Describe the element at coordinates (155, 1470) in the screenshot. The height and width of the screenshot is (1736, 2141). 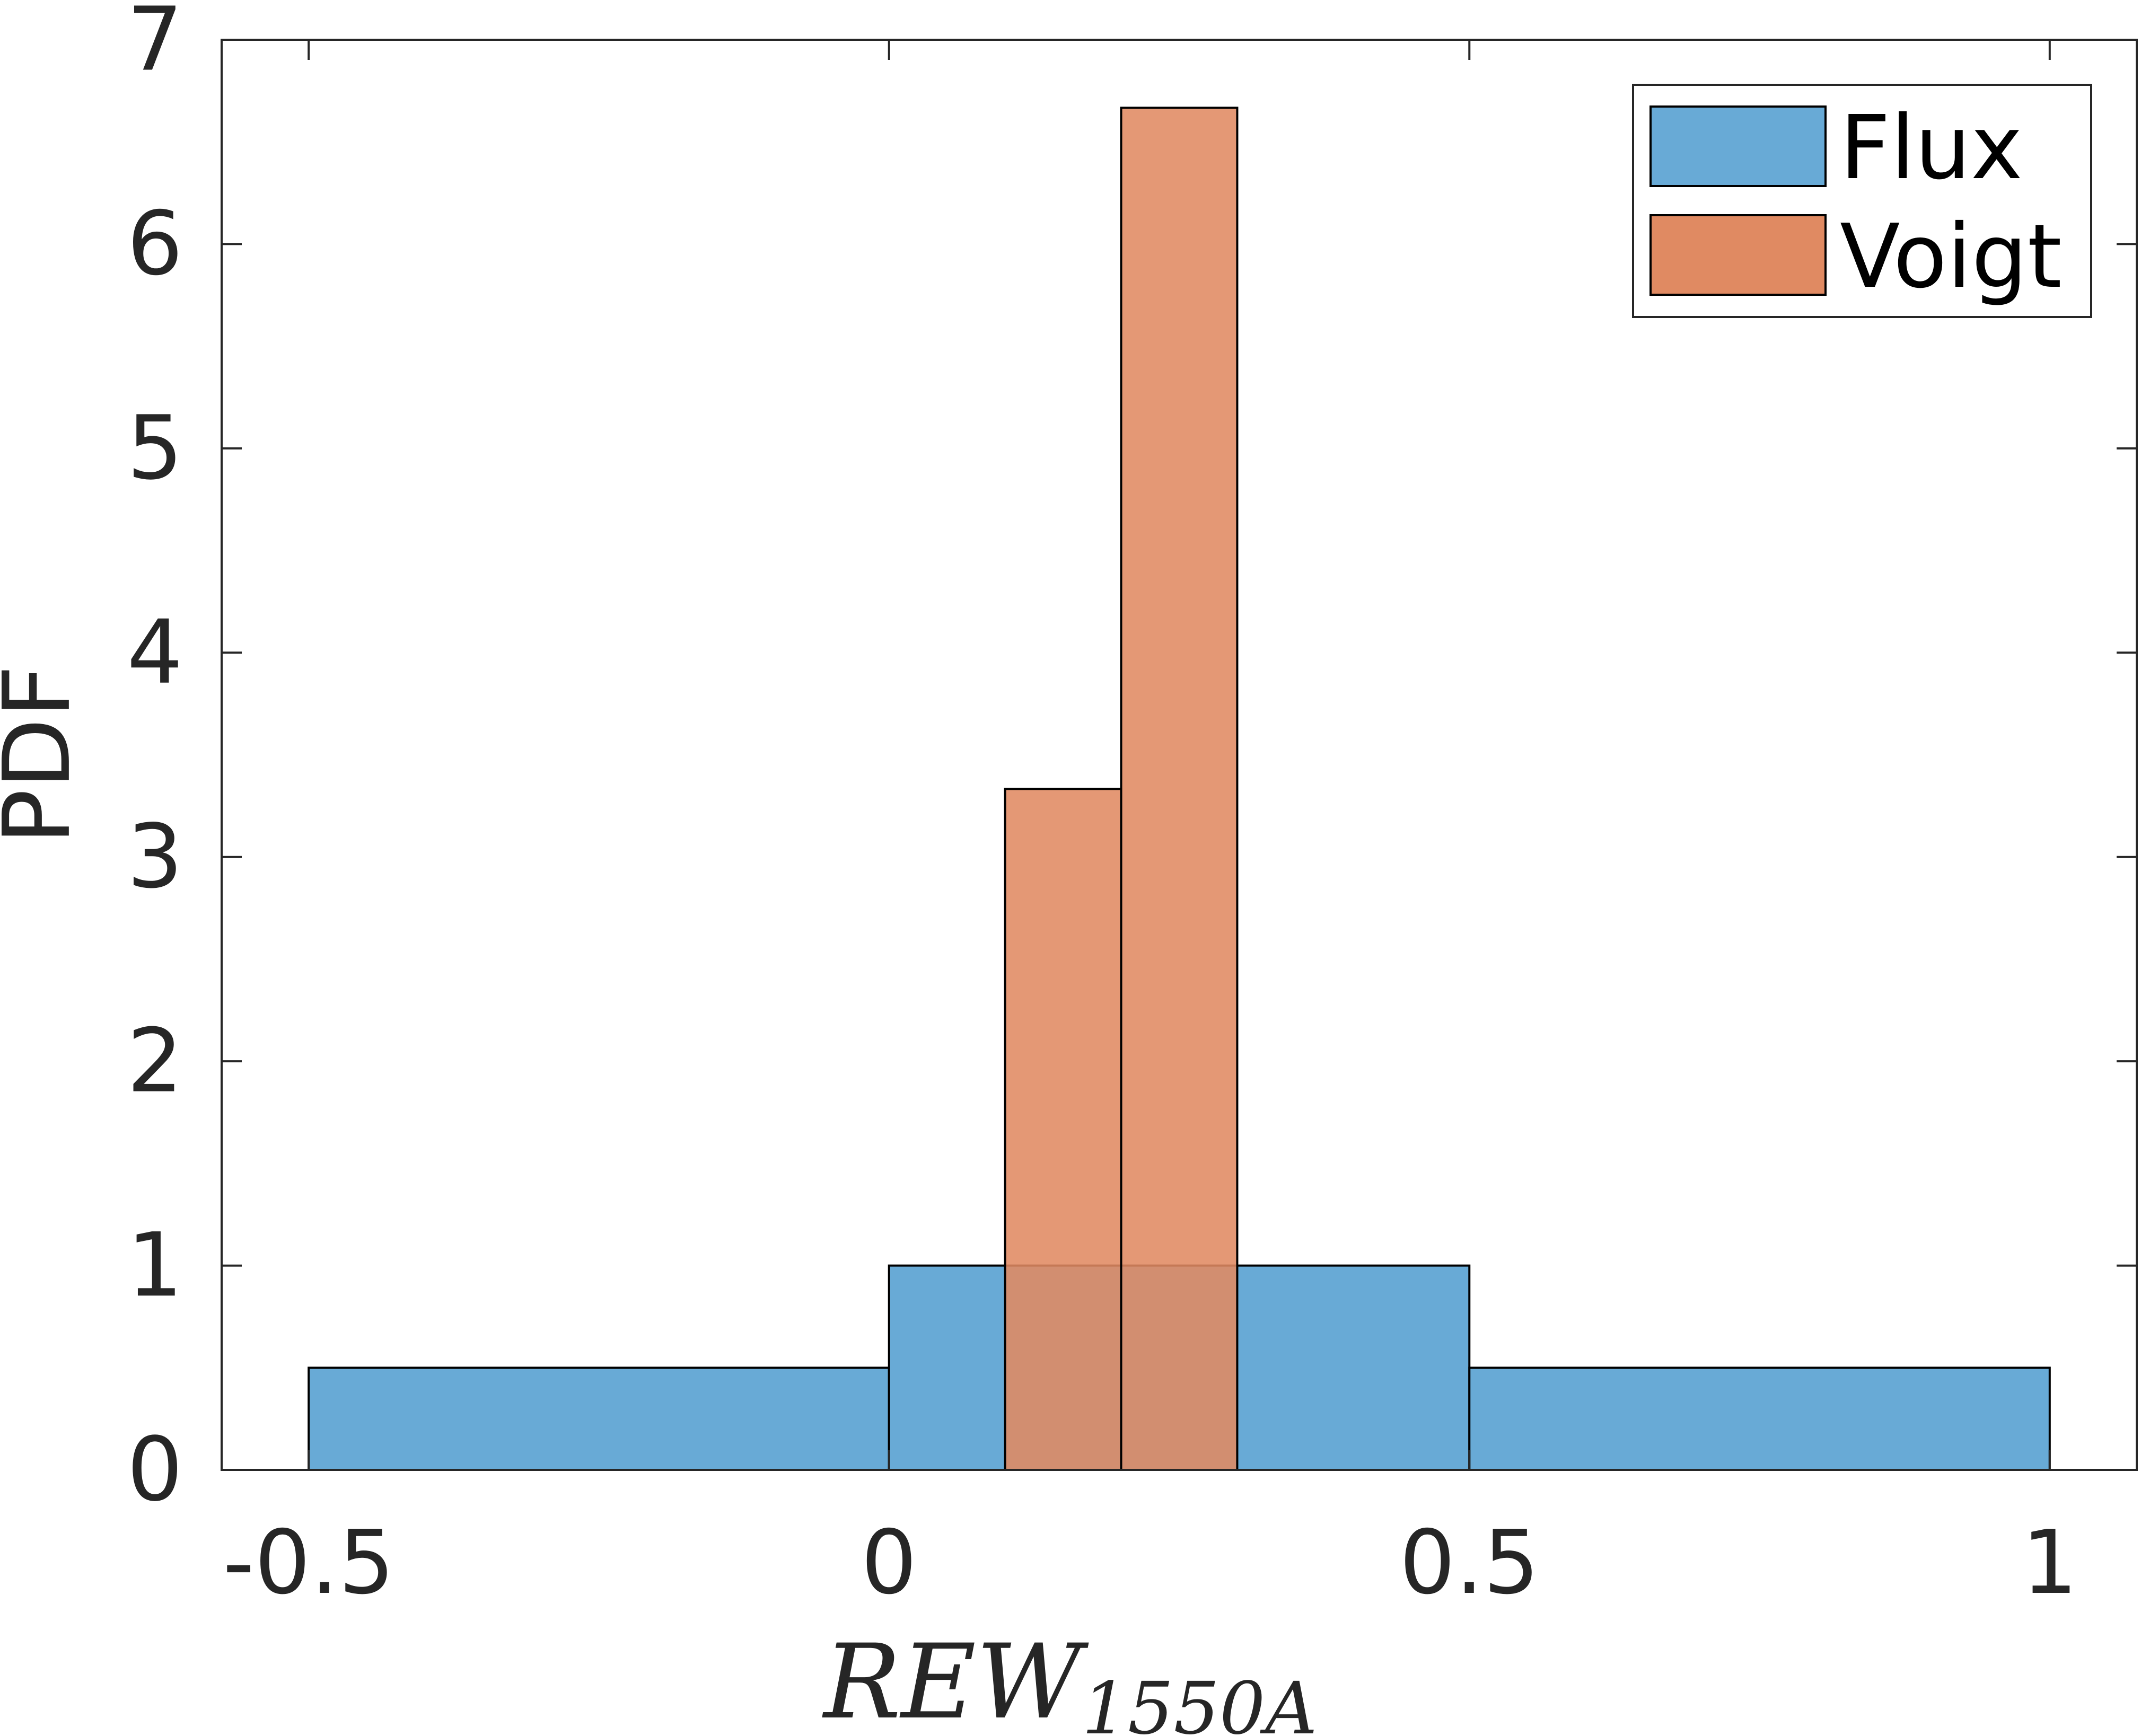
I see `y-tick-label-0: 0` at that location.